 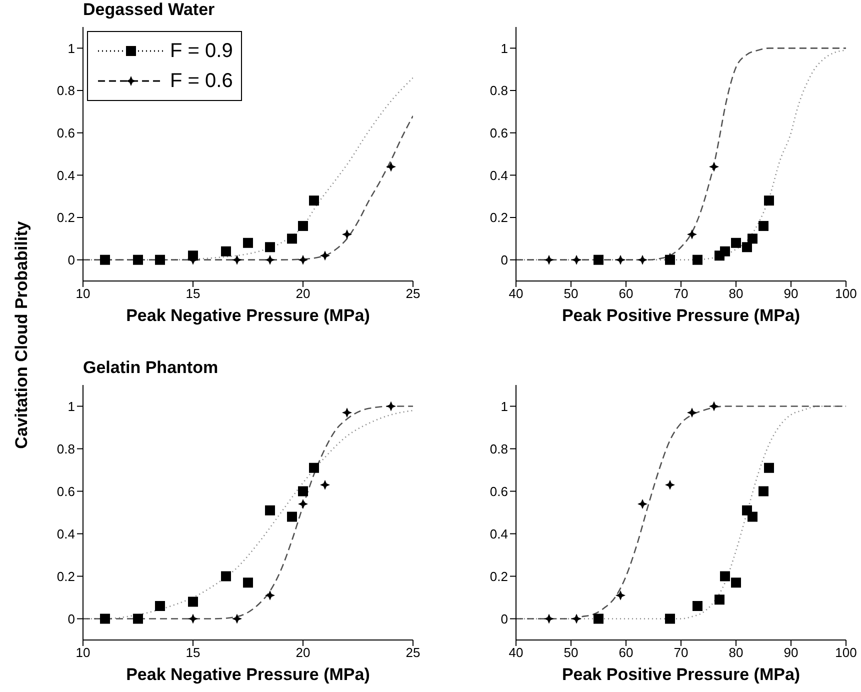 I want to click on legend-label: F = 0.9, so click(x=201, y=51).